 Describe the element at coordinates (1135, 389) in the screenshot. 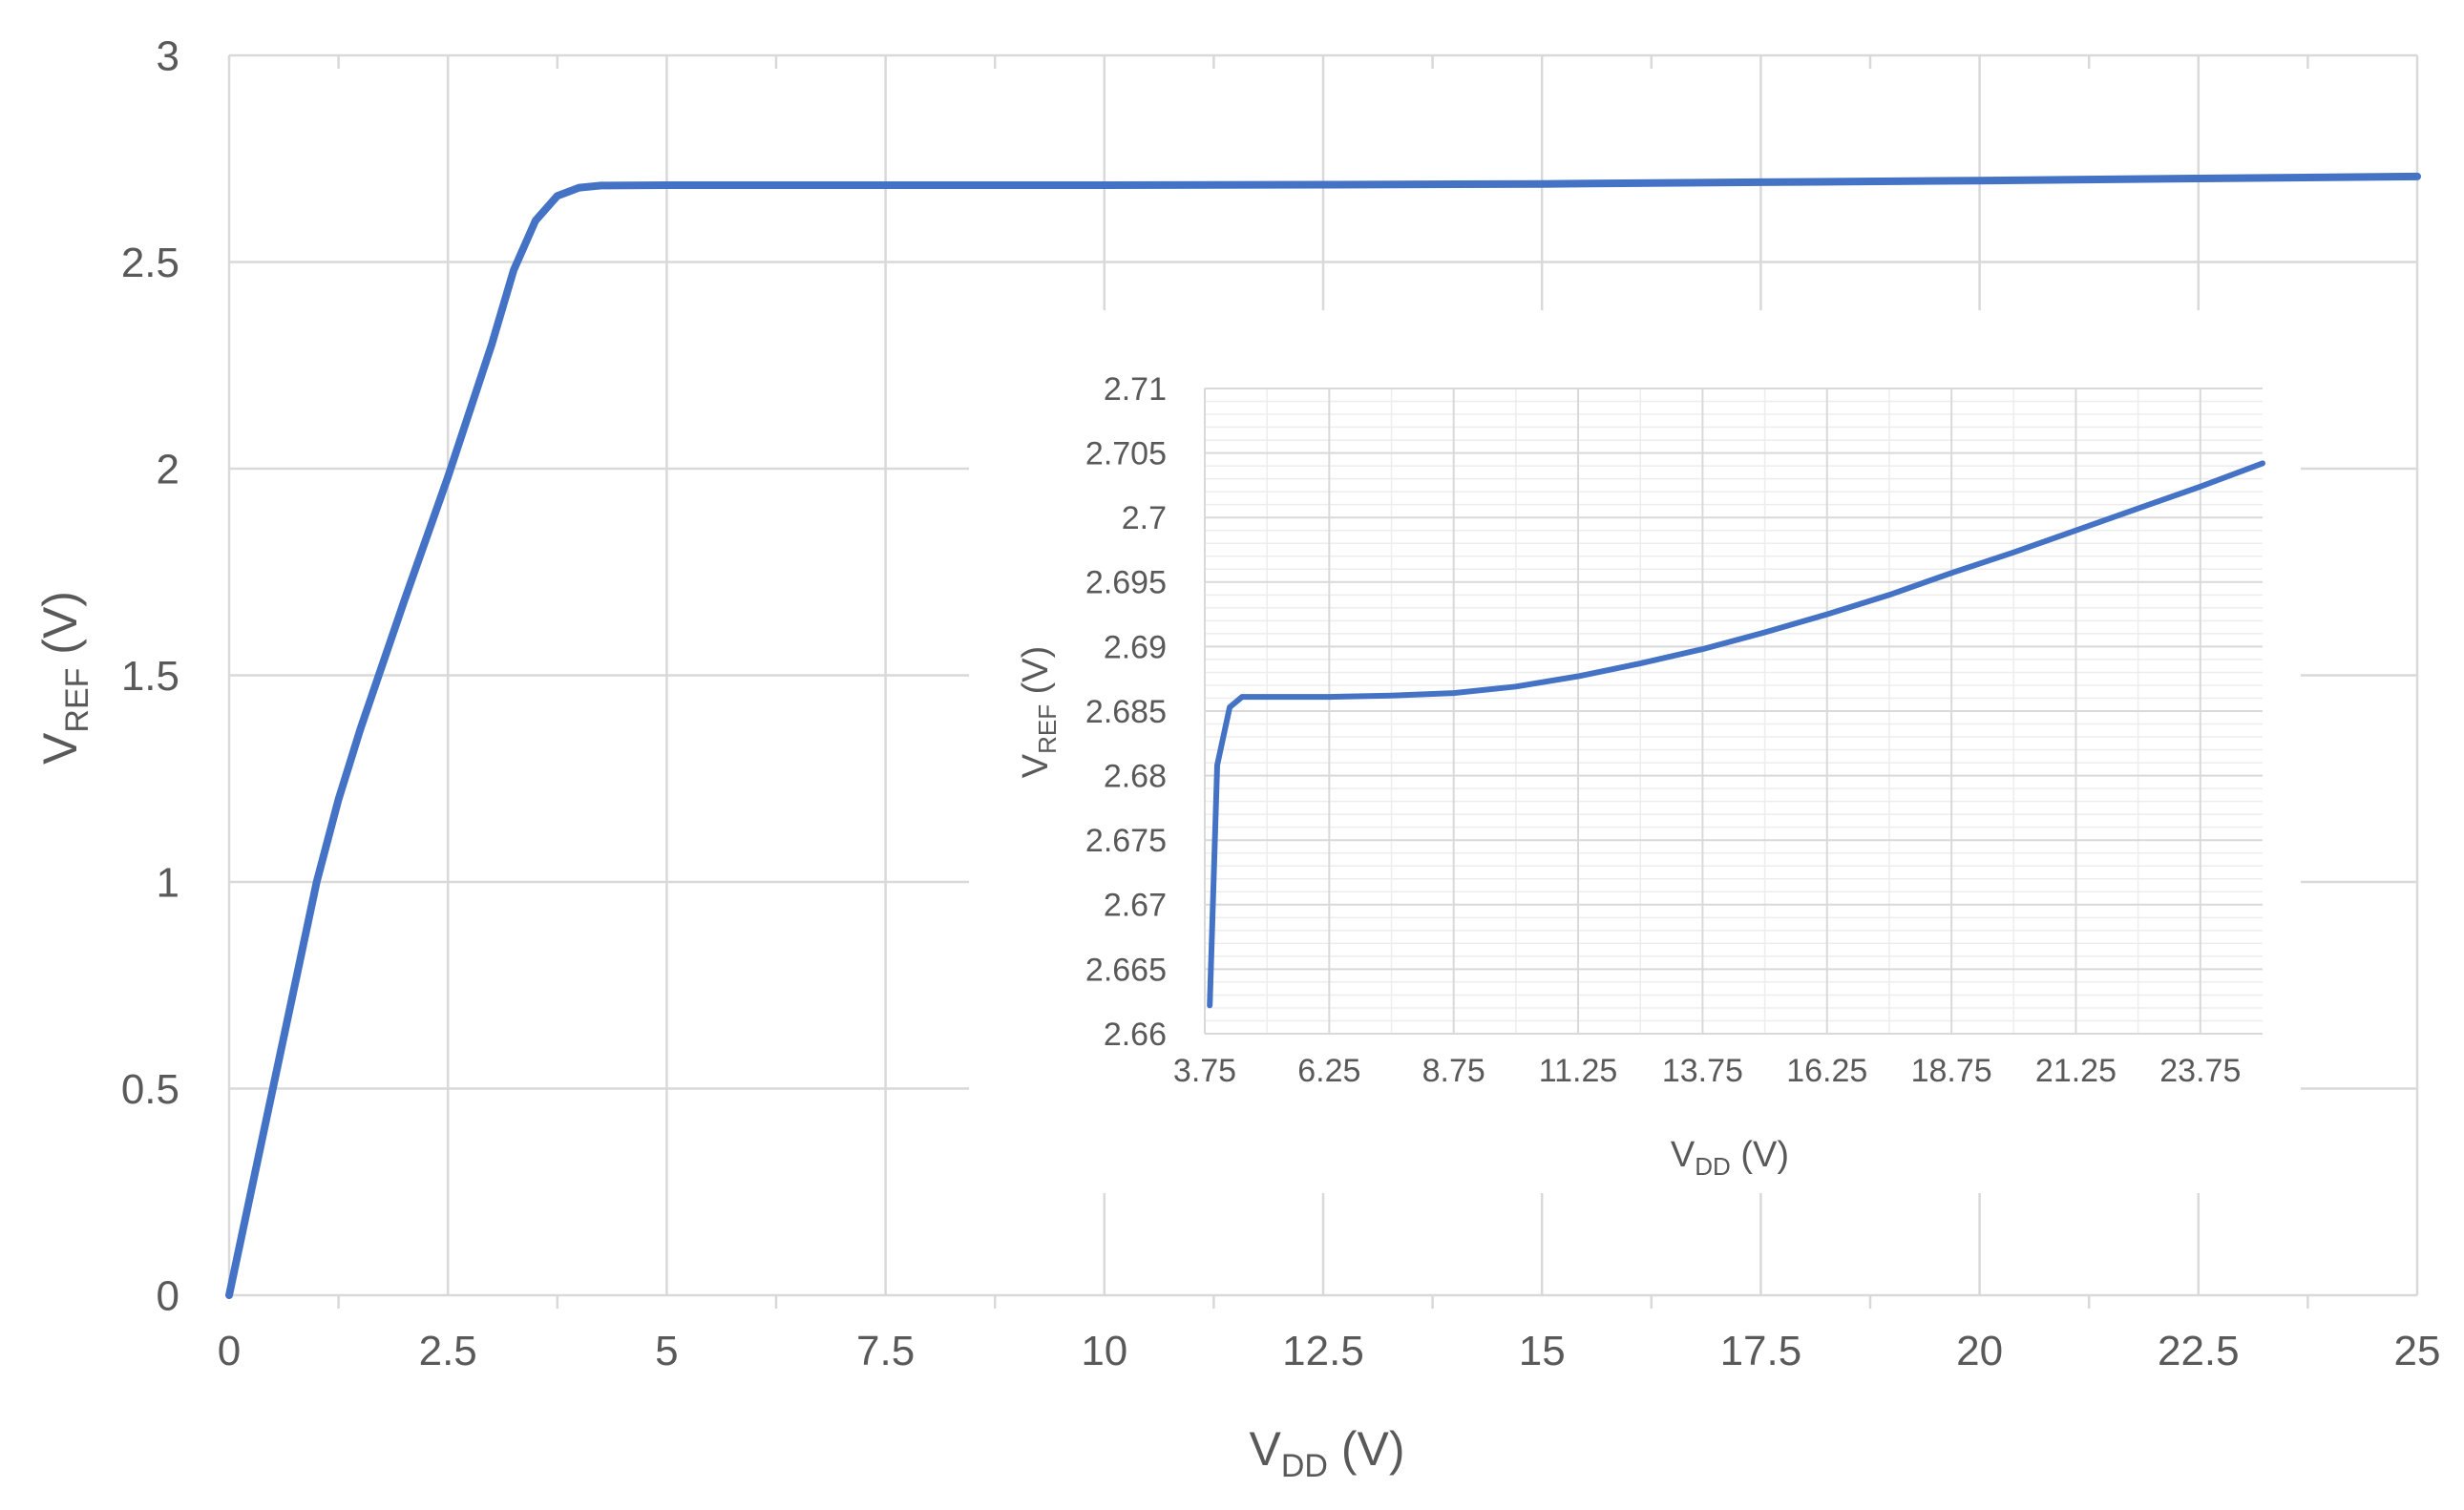

I see `y-tick-label: 2.71` at that location.